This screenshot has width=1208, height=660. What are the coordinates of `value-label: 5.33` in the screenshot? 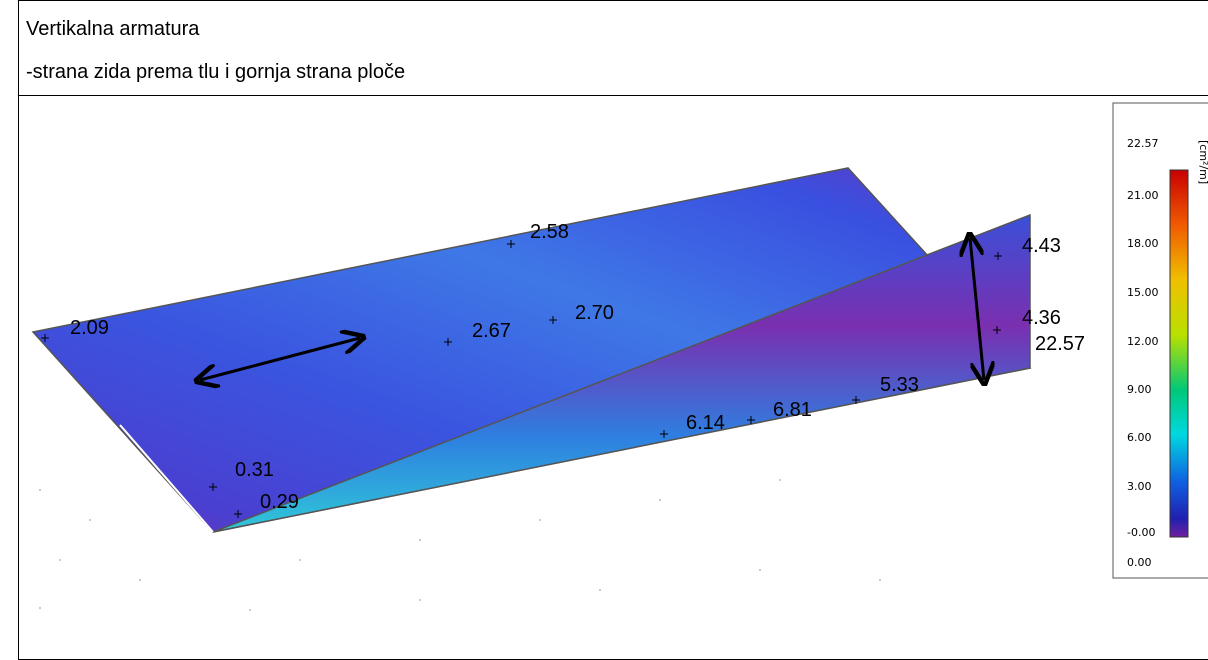 It's located at (899, 385).